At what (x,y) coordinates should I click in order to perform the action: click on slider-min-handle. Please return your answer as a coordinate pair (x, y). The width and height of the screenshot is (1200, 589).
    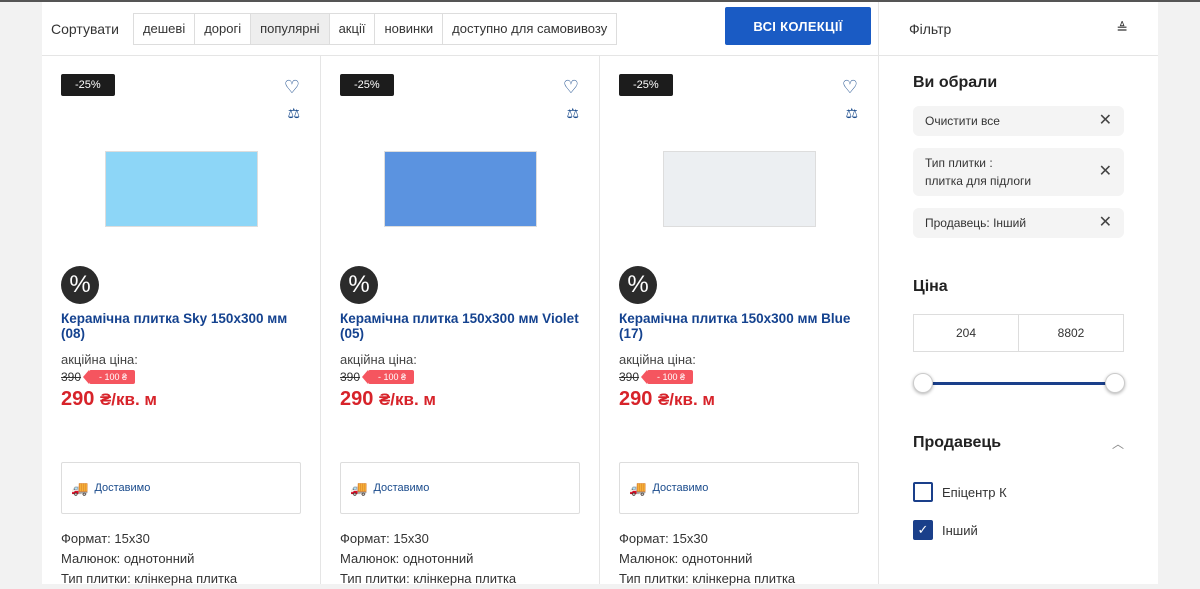
    Looking at the image, I should click on (923, 383).